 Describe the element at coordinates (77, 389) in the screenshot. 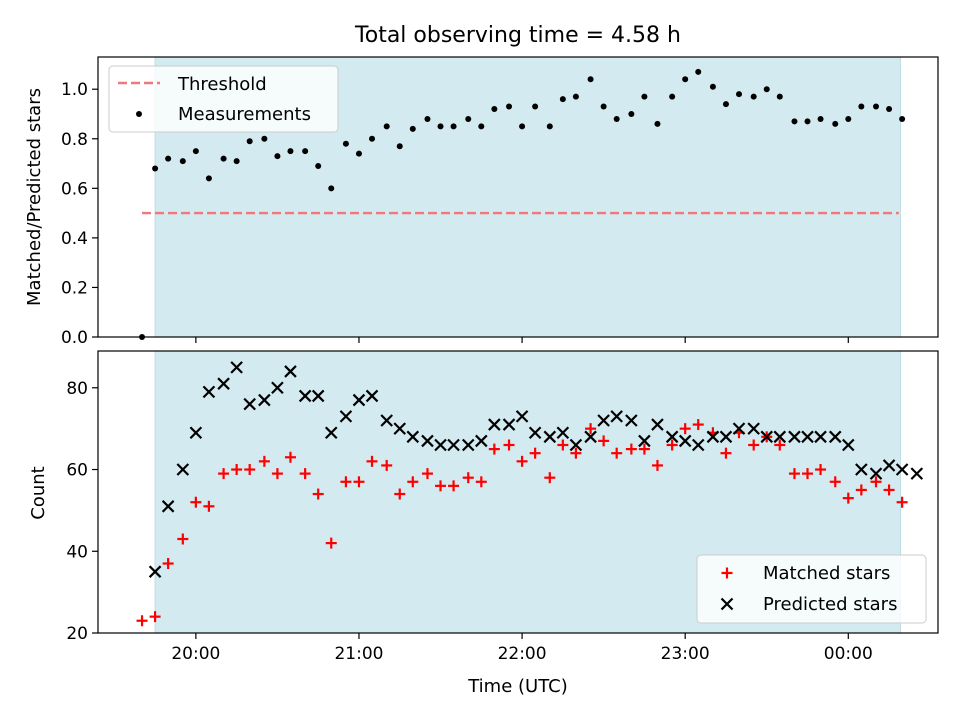

I see `y-tick-label: 80` at that location.